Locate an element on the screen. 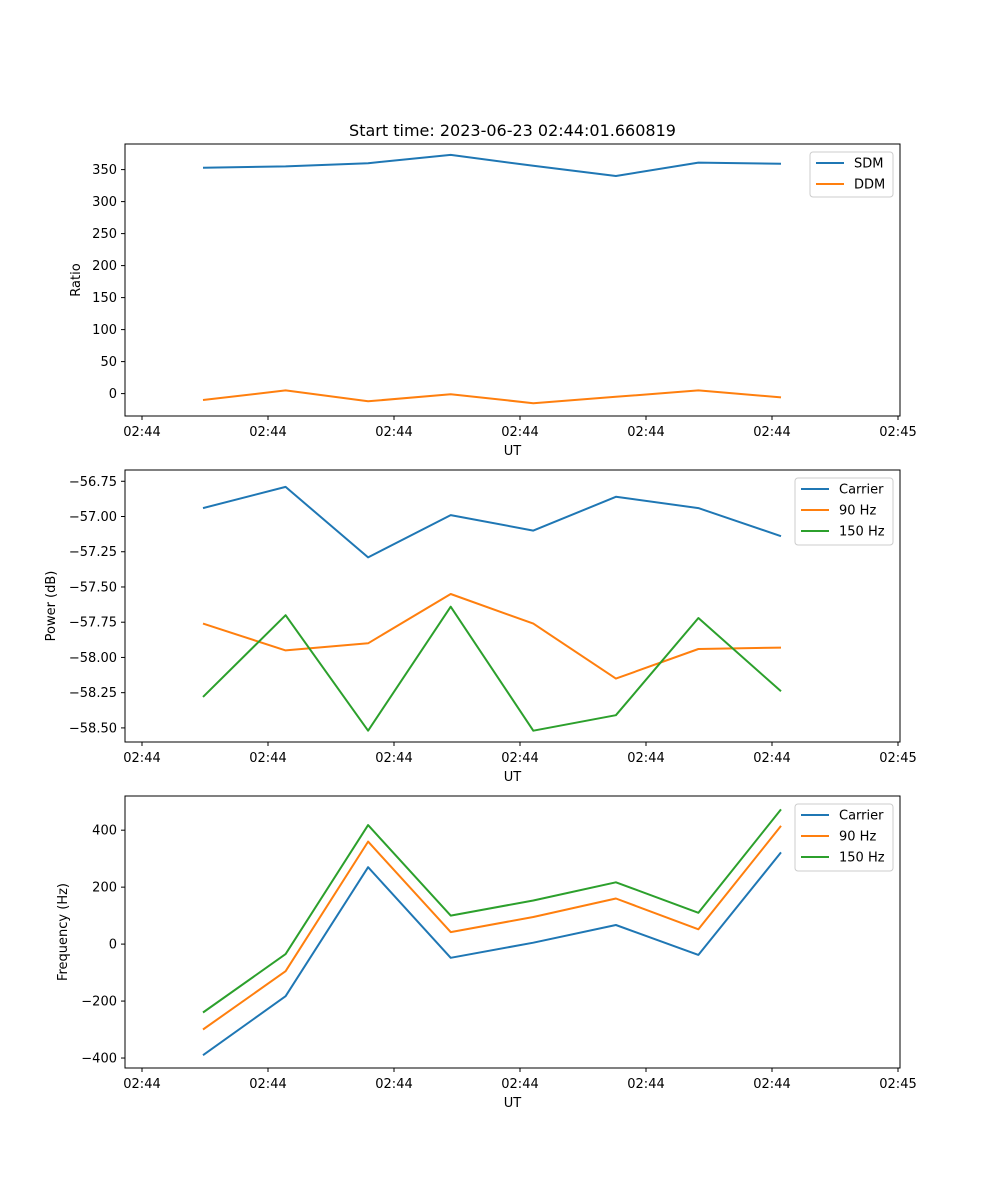 This screenshot has width=1000, height=1200. chart-title: Start time: 2023-06-23 02:44:01.660819 is located at coordinates (512, 130).